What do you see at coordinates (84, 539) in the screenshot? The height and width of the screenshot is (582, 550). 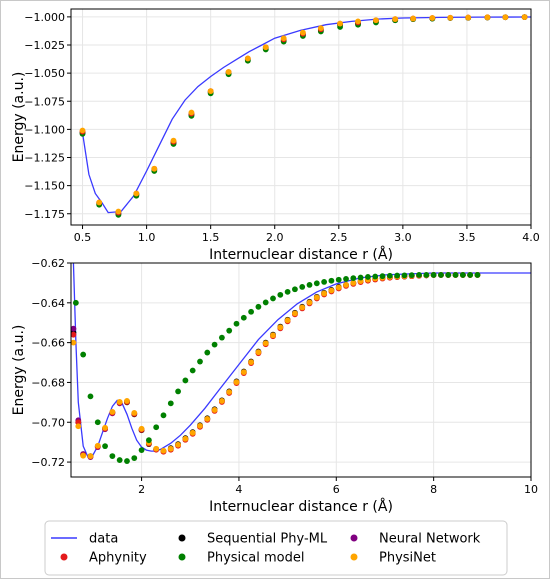 I see `legend-item-data: data` at bounding box center [84, 539].